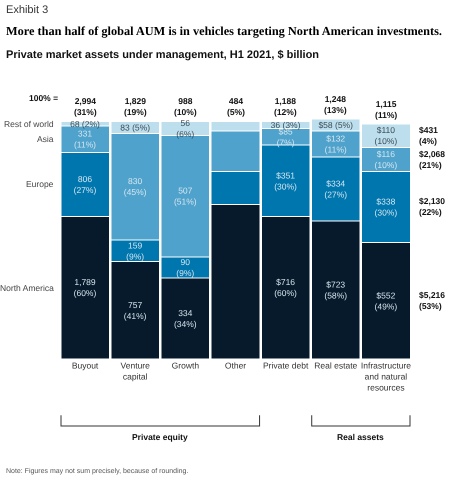 The image size is (467, 500). What do you see at coordinates (336, 189) in the screenshot?
I see `data-label: $334 (27%)` at bounding box center [336, 189].